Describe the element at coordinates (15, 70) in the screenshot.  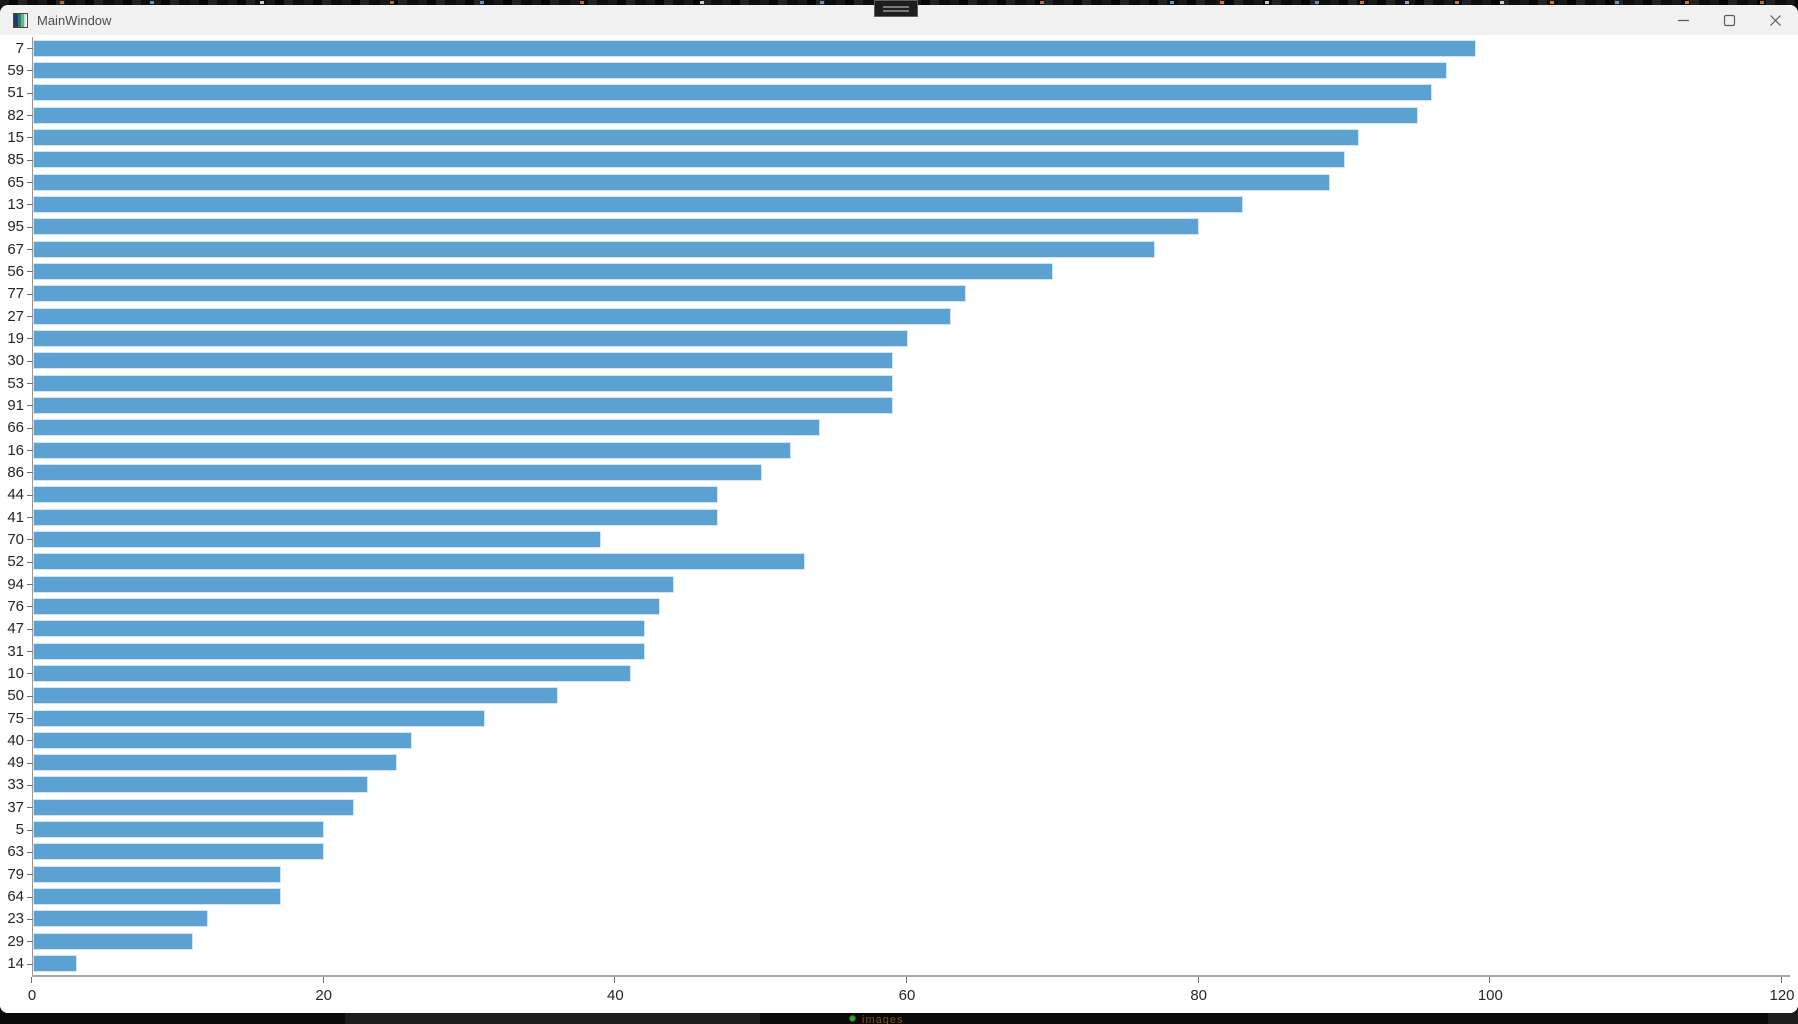
I see `y-tick-label: 59` at that location.